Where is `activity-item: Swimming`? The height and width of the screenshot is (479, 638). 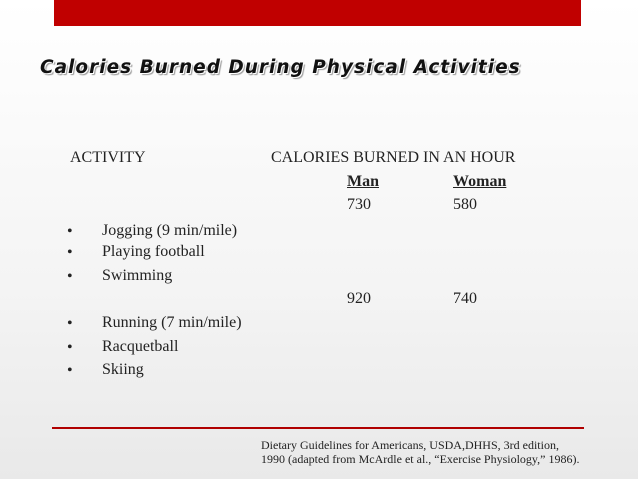 activity-item: Swimming is located at coordinates (137, 275).